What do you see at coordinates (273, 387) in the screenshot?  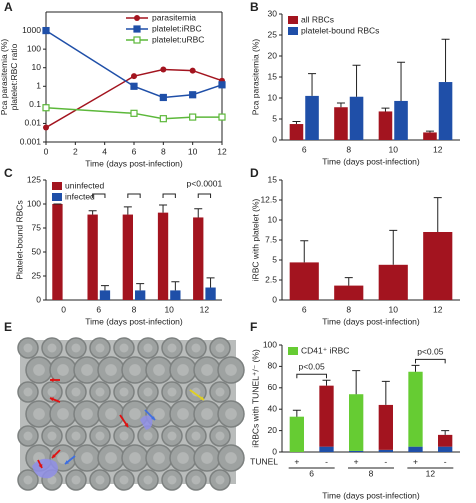 I see `y-tick-label: 60` at bounding box center [273, 387].